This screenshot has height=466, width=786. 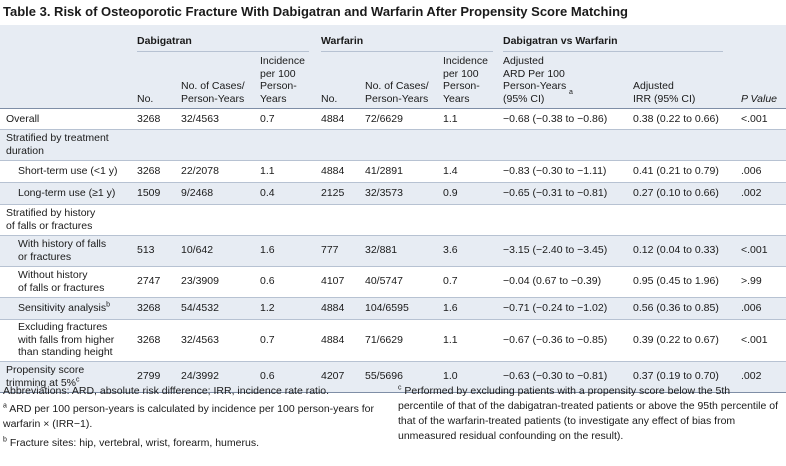 I want to click on group-dabigatran: Dabigatran, so click(x=164, y=41).